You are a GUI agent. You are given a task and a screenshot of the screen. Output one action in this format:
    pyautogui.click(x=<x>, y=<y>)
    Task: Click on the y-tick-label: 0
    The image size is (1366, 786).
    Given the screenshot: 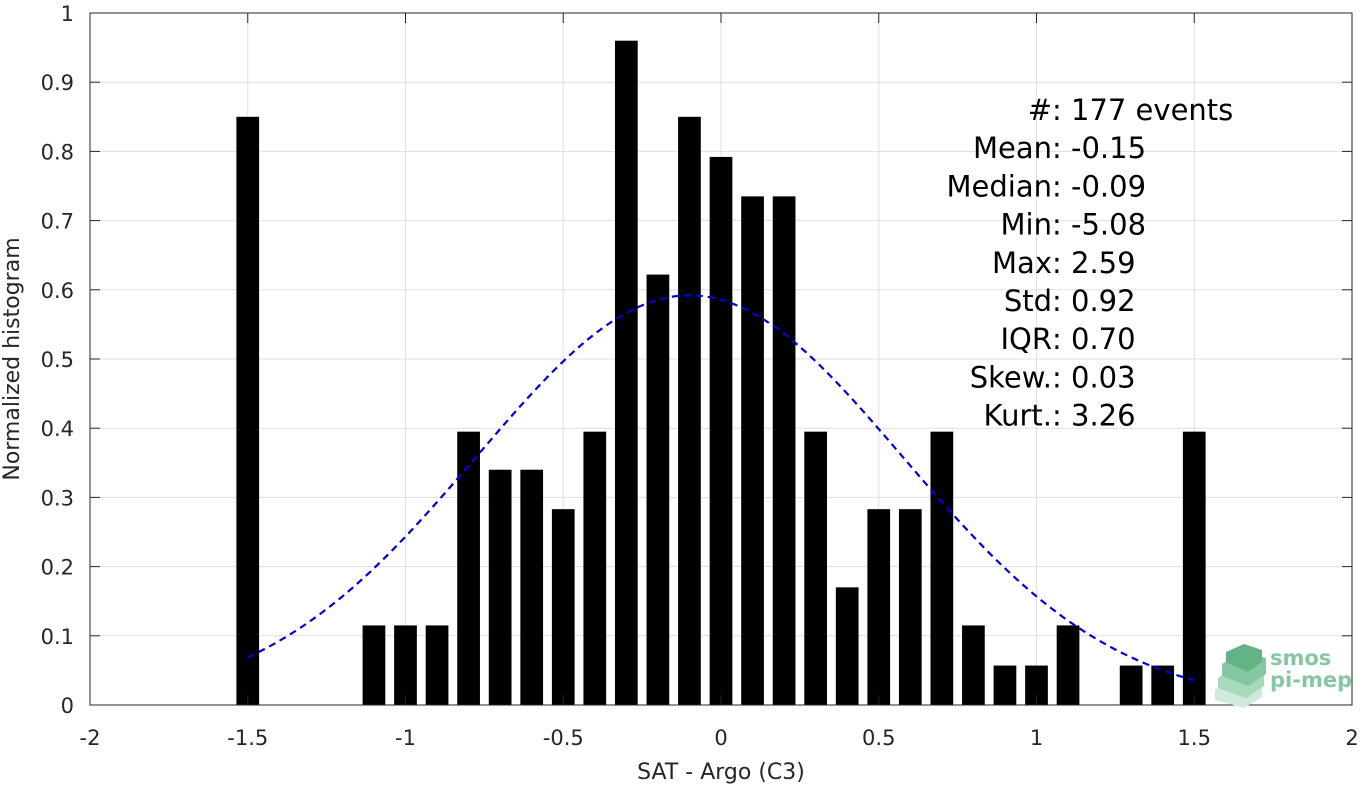 What is the action you would take?
    pyautogui.click(x=67, y=706)
    